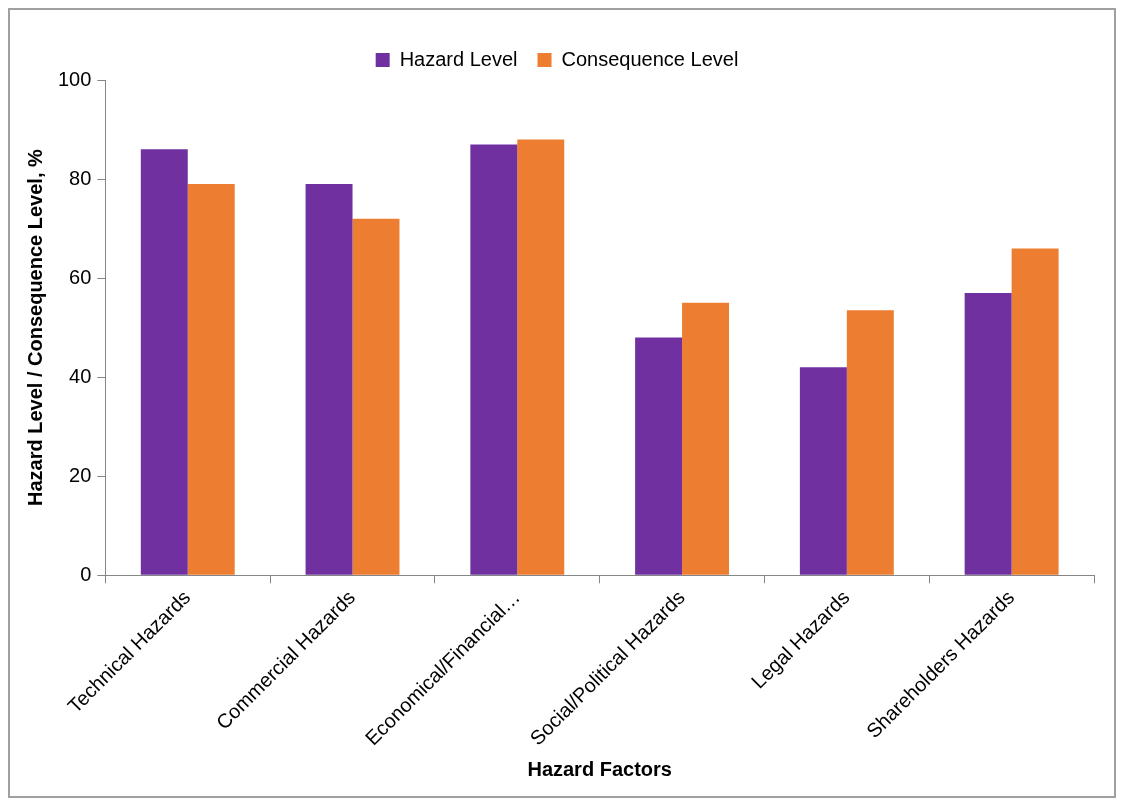  I want to click on y-axis-title: Hazard Level / Consequence Level, %, so click(34, 328).